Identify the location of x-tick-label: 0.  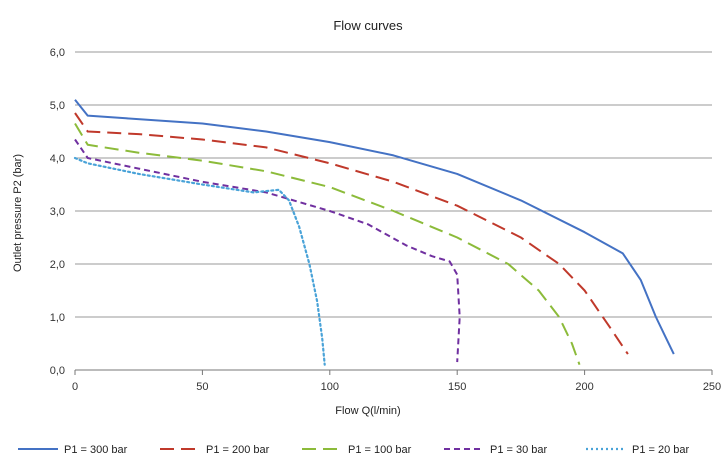
(75, 387).